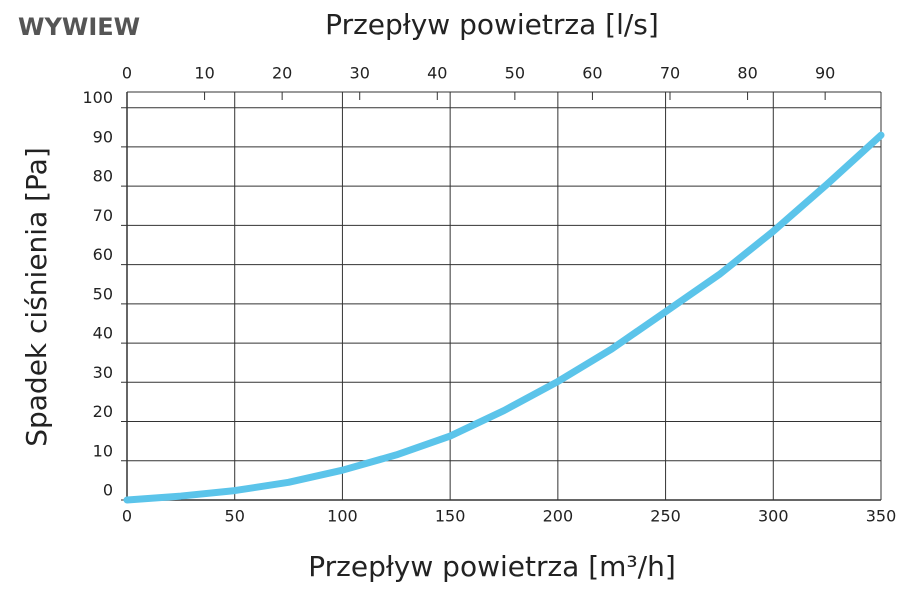 The image size is (907, 604). What do you see at coordinates (558, 516) in the screenshot?
I see `x-tick-label: 200` at bounding box center [558, 516].